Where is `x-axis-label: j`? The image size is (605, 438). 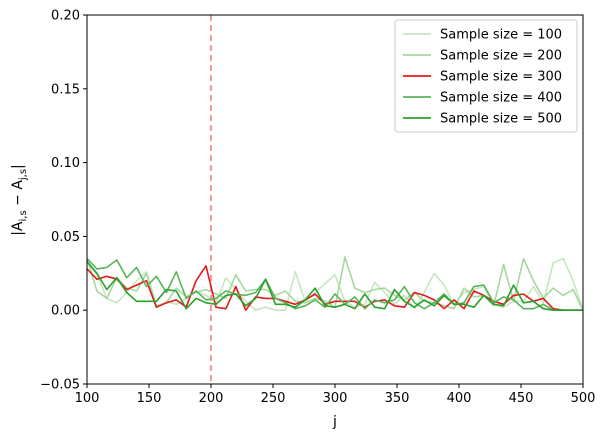 x-axis-label: j is located at coordinates (334, 422).